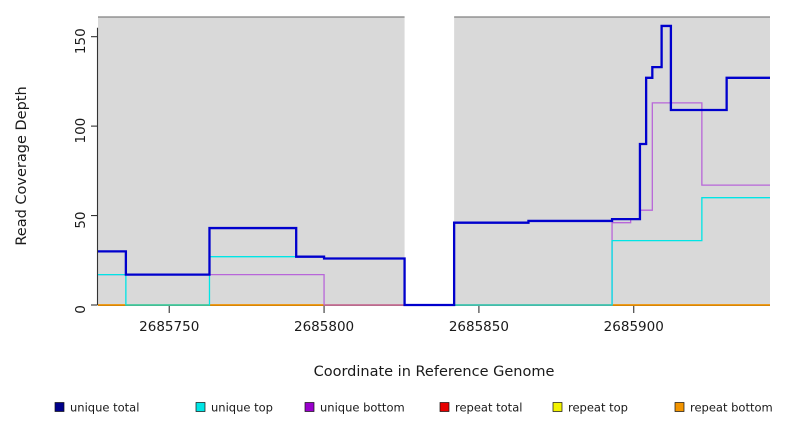  I want to click on x-tick-label: 2685750, so click(169, 327).